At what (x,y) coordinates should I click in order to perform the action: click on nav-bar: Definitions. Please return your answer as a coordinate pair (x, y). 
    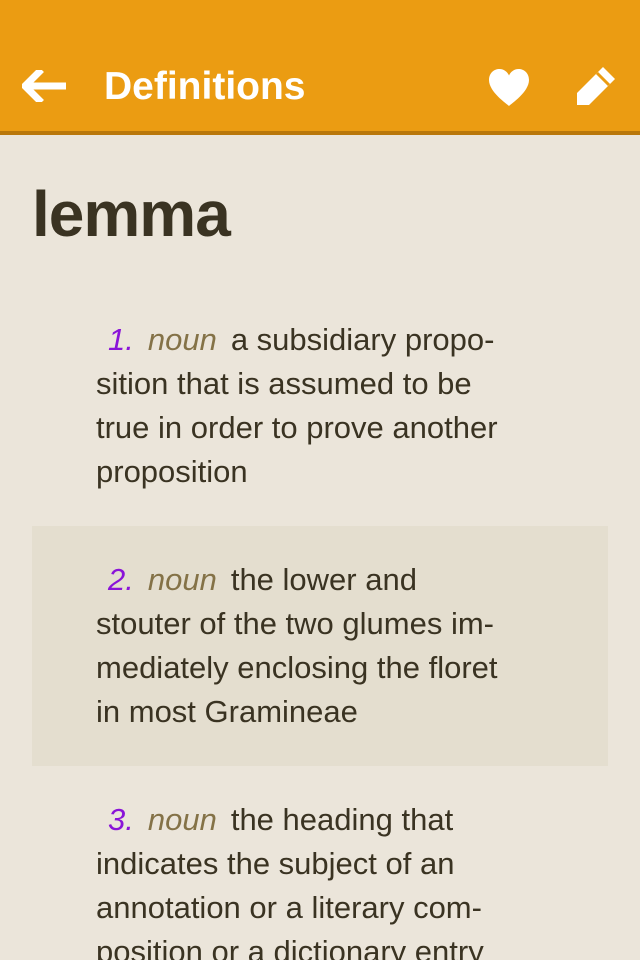
    Looking at the image, I should click on (320, 67).